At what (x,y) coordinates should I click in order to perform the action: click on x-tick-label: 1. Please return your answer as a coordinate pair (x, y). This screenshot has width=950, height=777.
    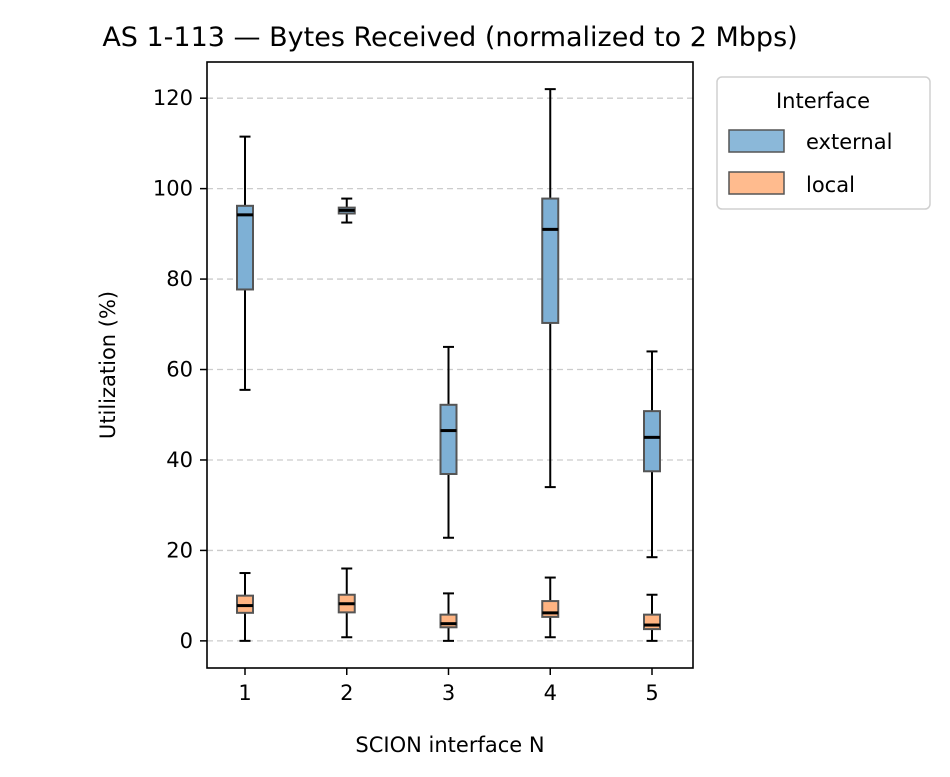
    Looking at the image, I should click on (244, 693).